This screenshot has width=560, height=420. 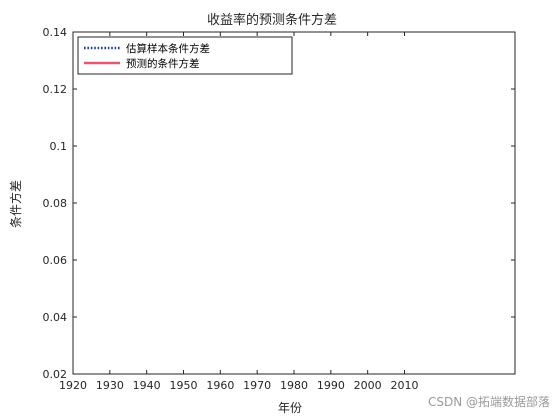 What do you see at coordinates (294, 385) in the screenshot?
I see `x-tick-label: 1980` at bounding box center [294, 385].